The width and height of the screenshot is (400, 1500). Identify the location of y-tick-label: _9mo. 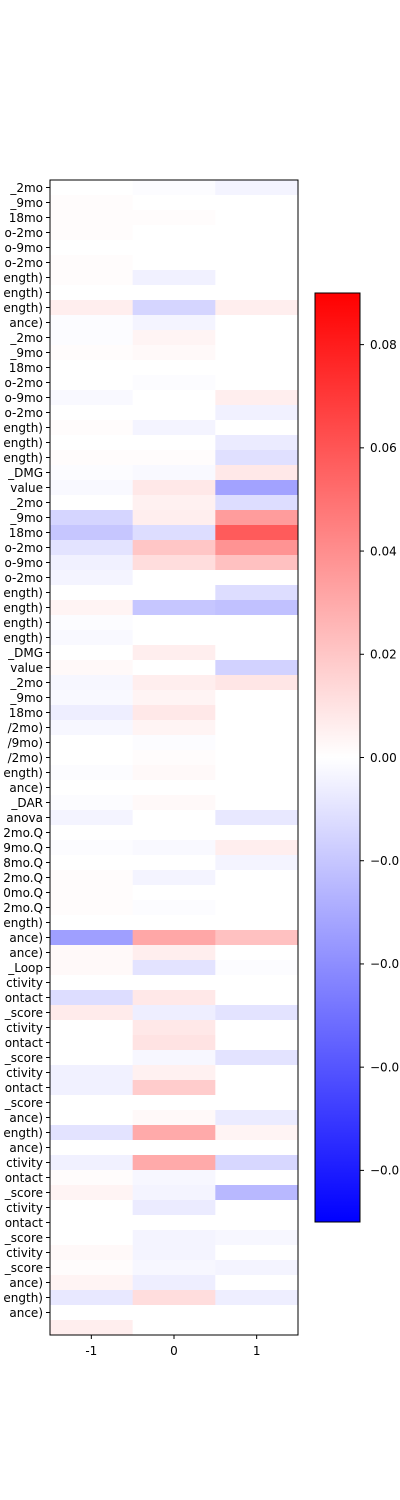
(26, 203).